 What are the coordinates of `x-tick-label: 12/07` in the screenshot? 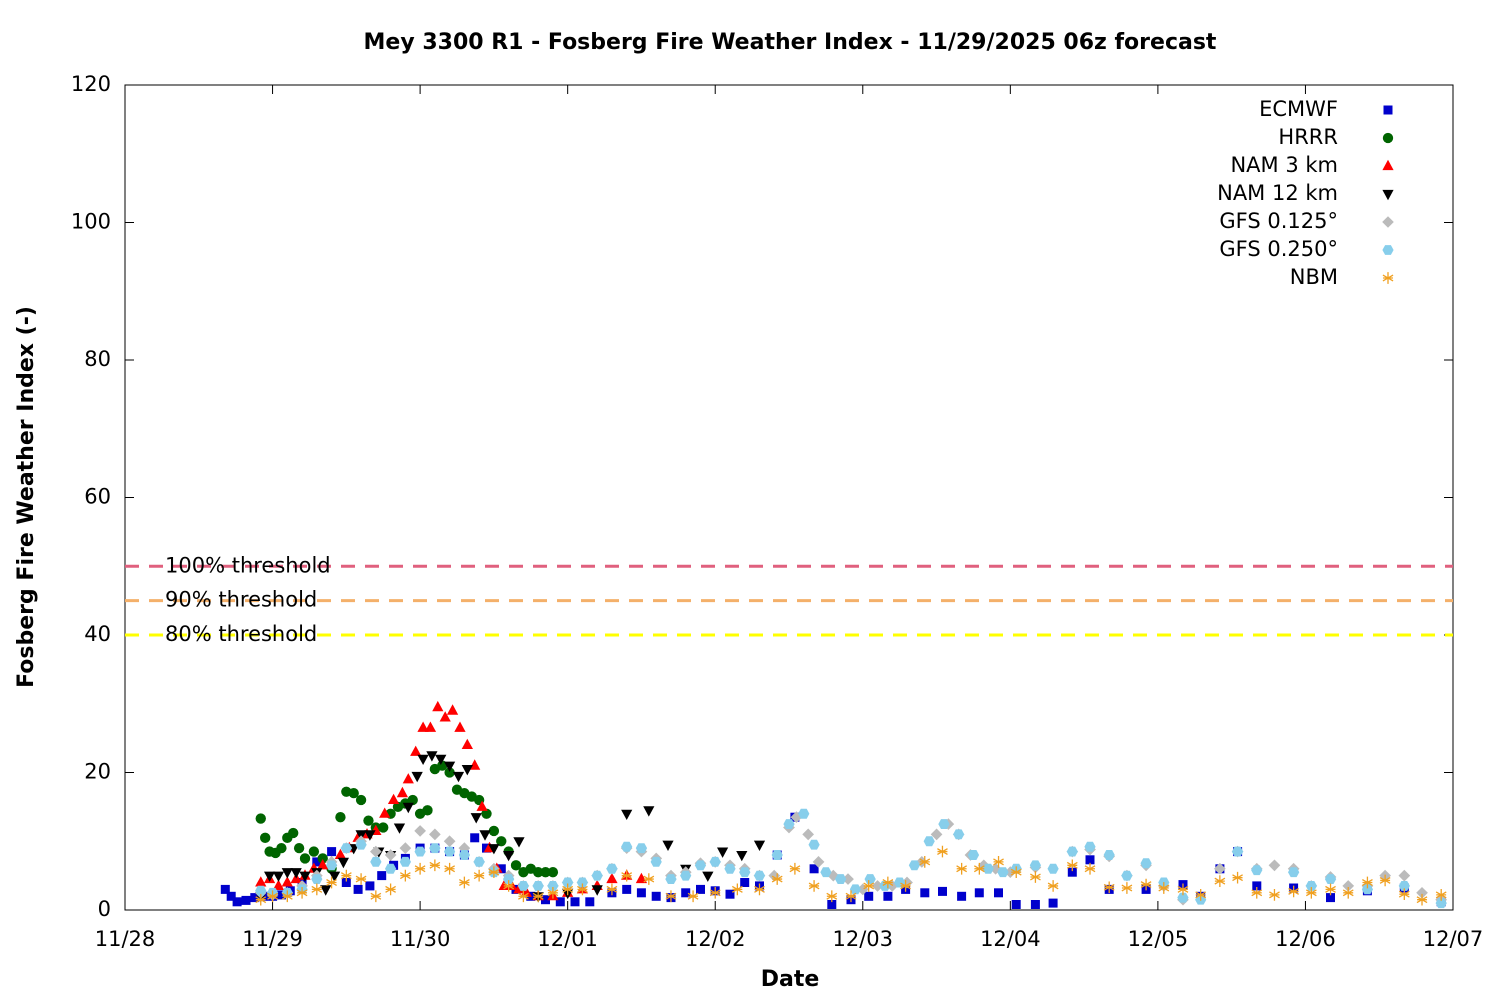 It's located at (1453, 939).